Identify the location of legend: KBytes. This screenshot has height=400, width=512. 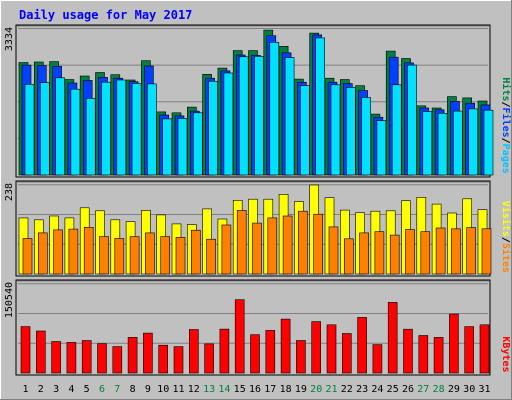
(505, 354).